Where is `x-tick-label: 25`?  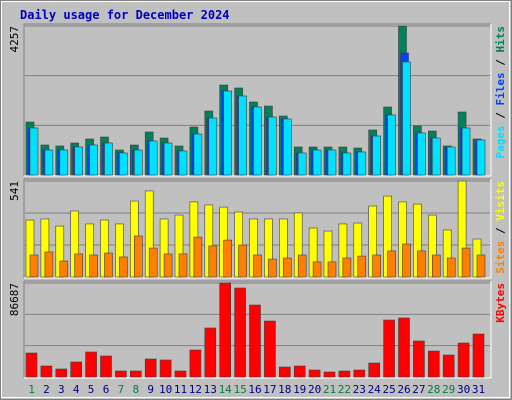 x-tick-label: 25 is located at coordinates (388, 389).